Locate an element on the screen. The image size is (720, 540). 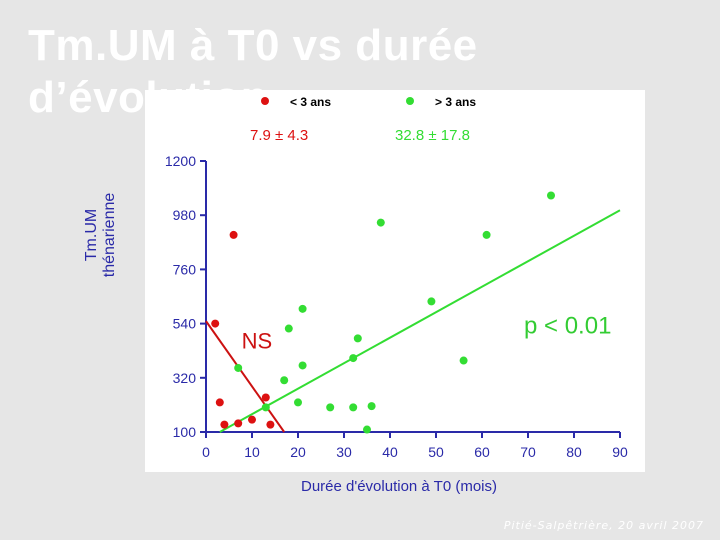
x-tick-label: 50 is located at coordinates (436, 452).